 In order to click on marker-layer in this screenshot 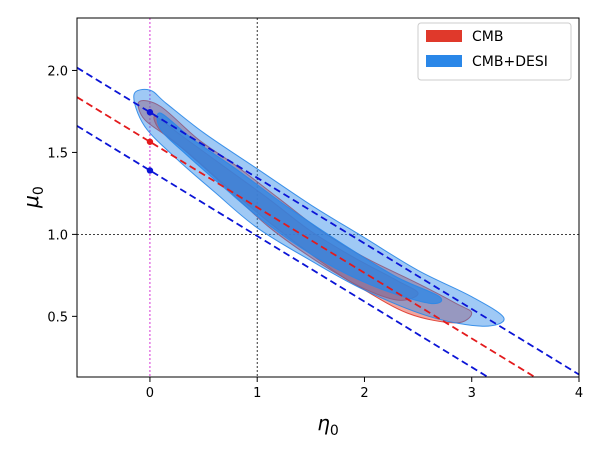, I will do `click(150, 141)`.